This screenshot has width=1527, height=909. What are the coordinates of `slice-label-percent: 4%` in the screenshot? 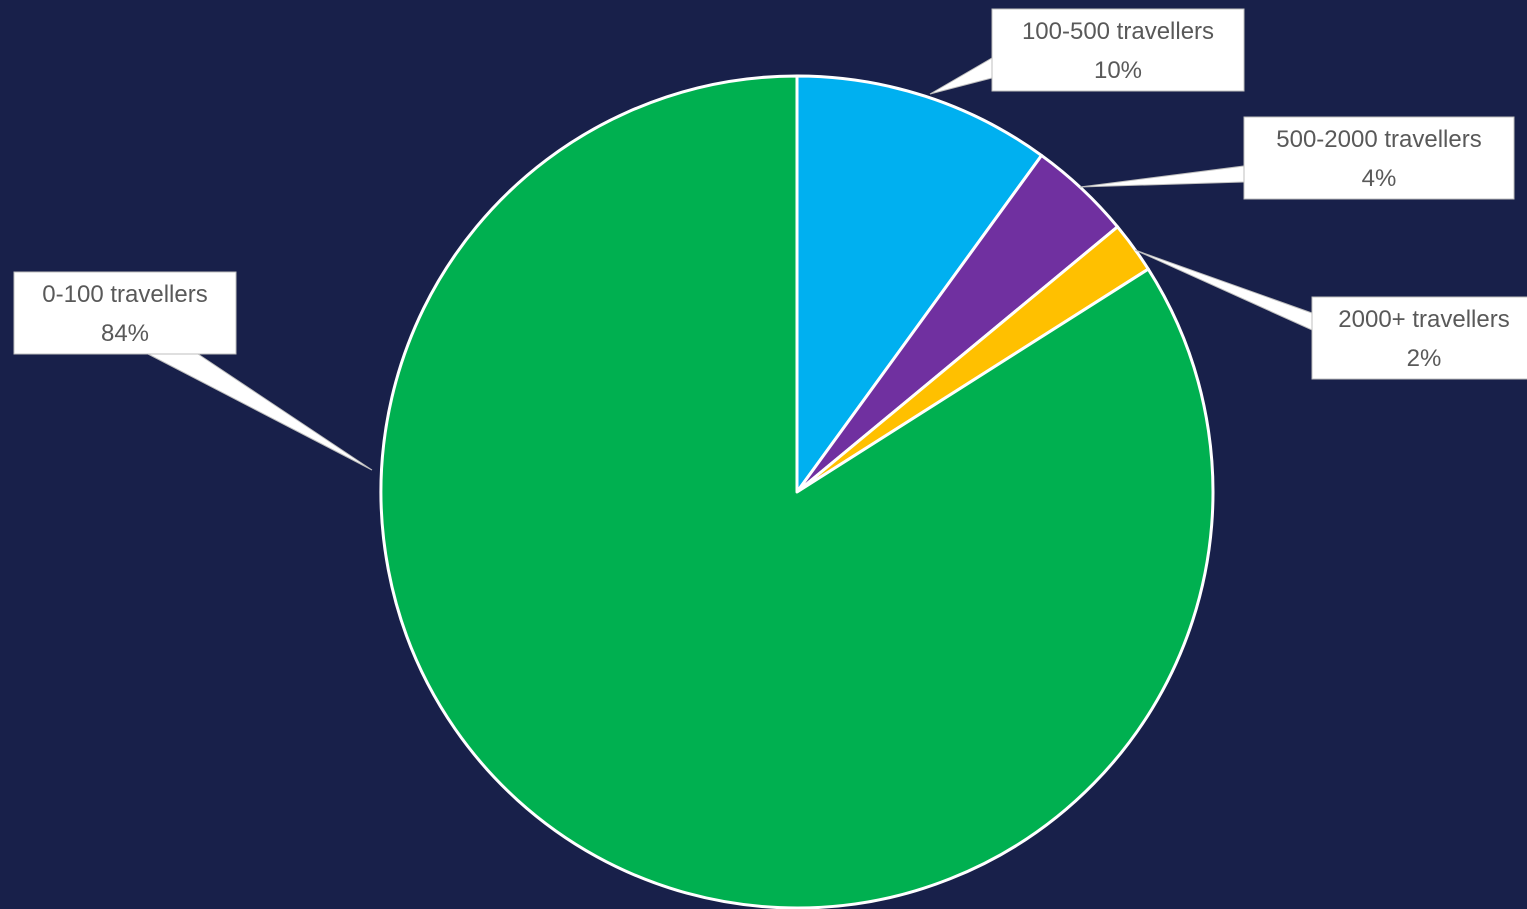 It's located at (1379, 178).